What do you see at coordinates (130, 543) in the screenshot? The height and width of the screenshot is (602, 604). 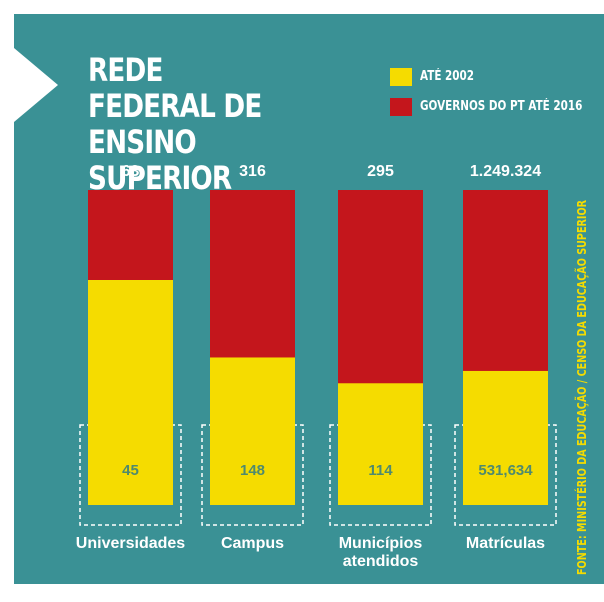 I see `x-tick-label: Universidades` at bounding box center [130, 543].